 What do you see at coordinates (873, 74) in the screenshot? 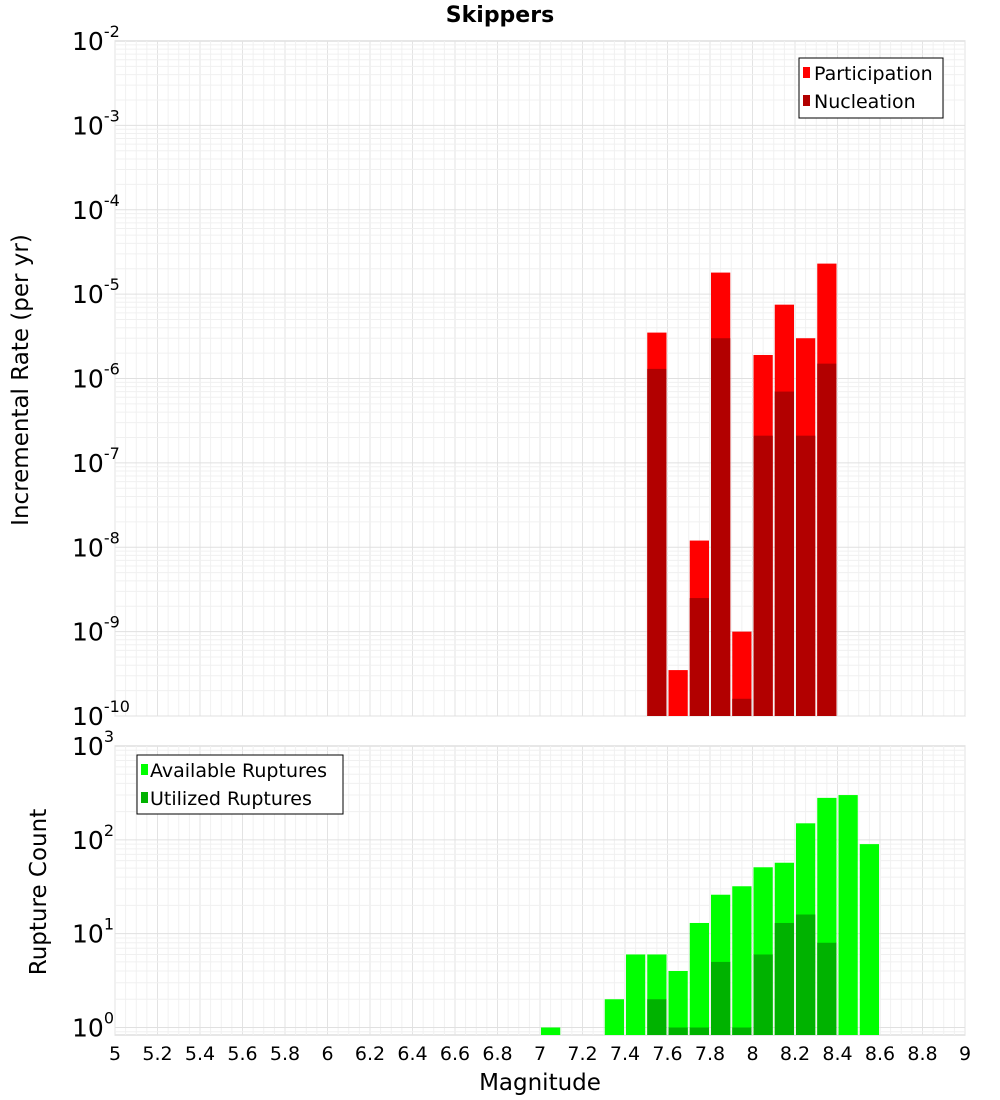
I see `legend-label-participation: Participation` at bounding box center [873, 74].